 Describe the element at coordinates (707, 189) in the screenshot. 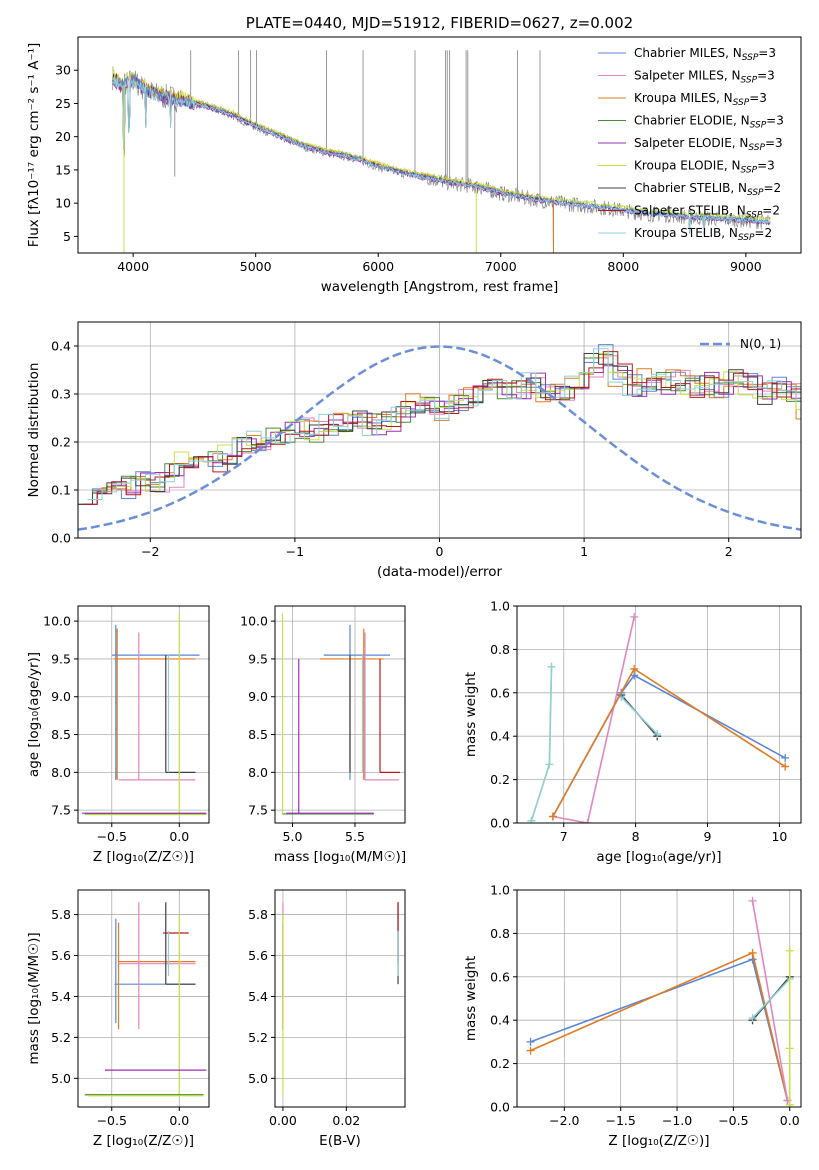

I see `legend-label: Chabrier STELIB, NSSP=2` at that location.